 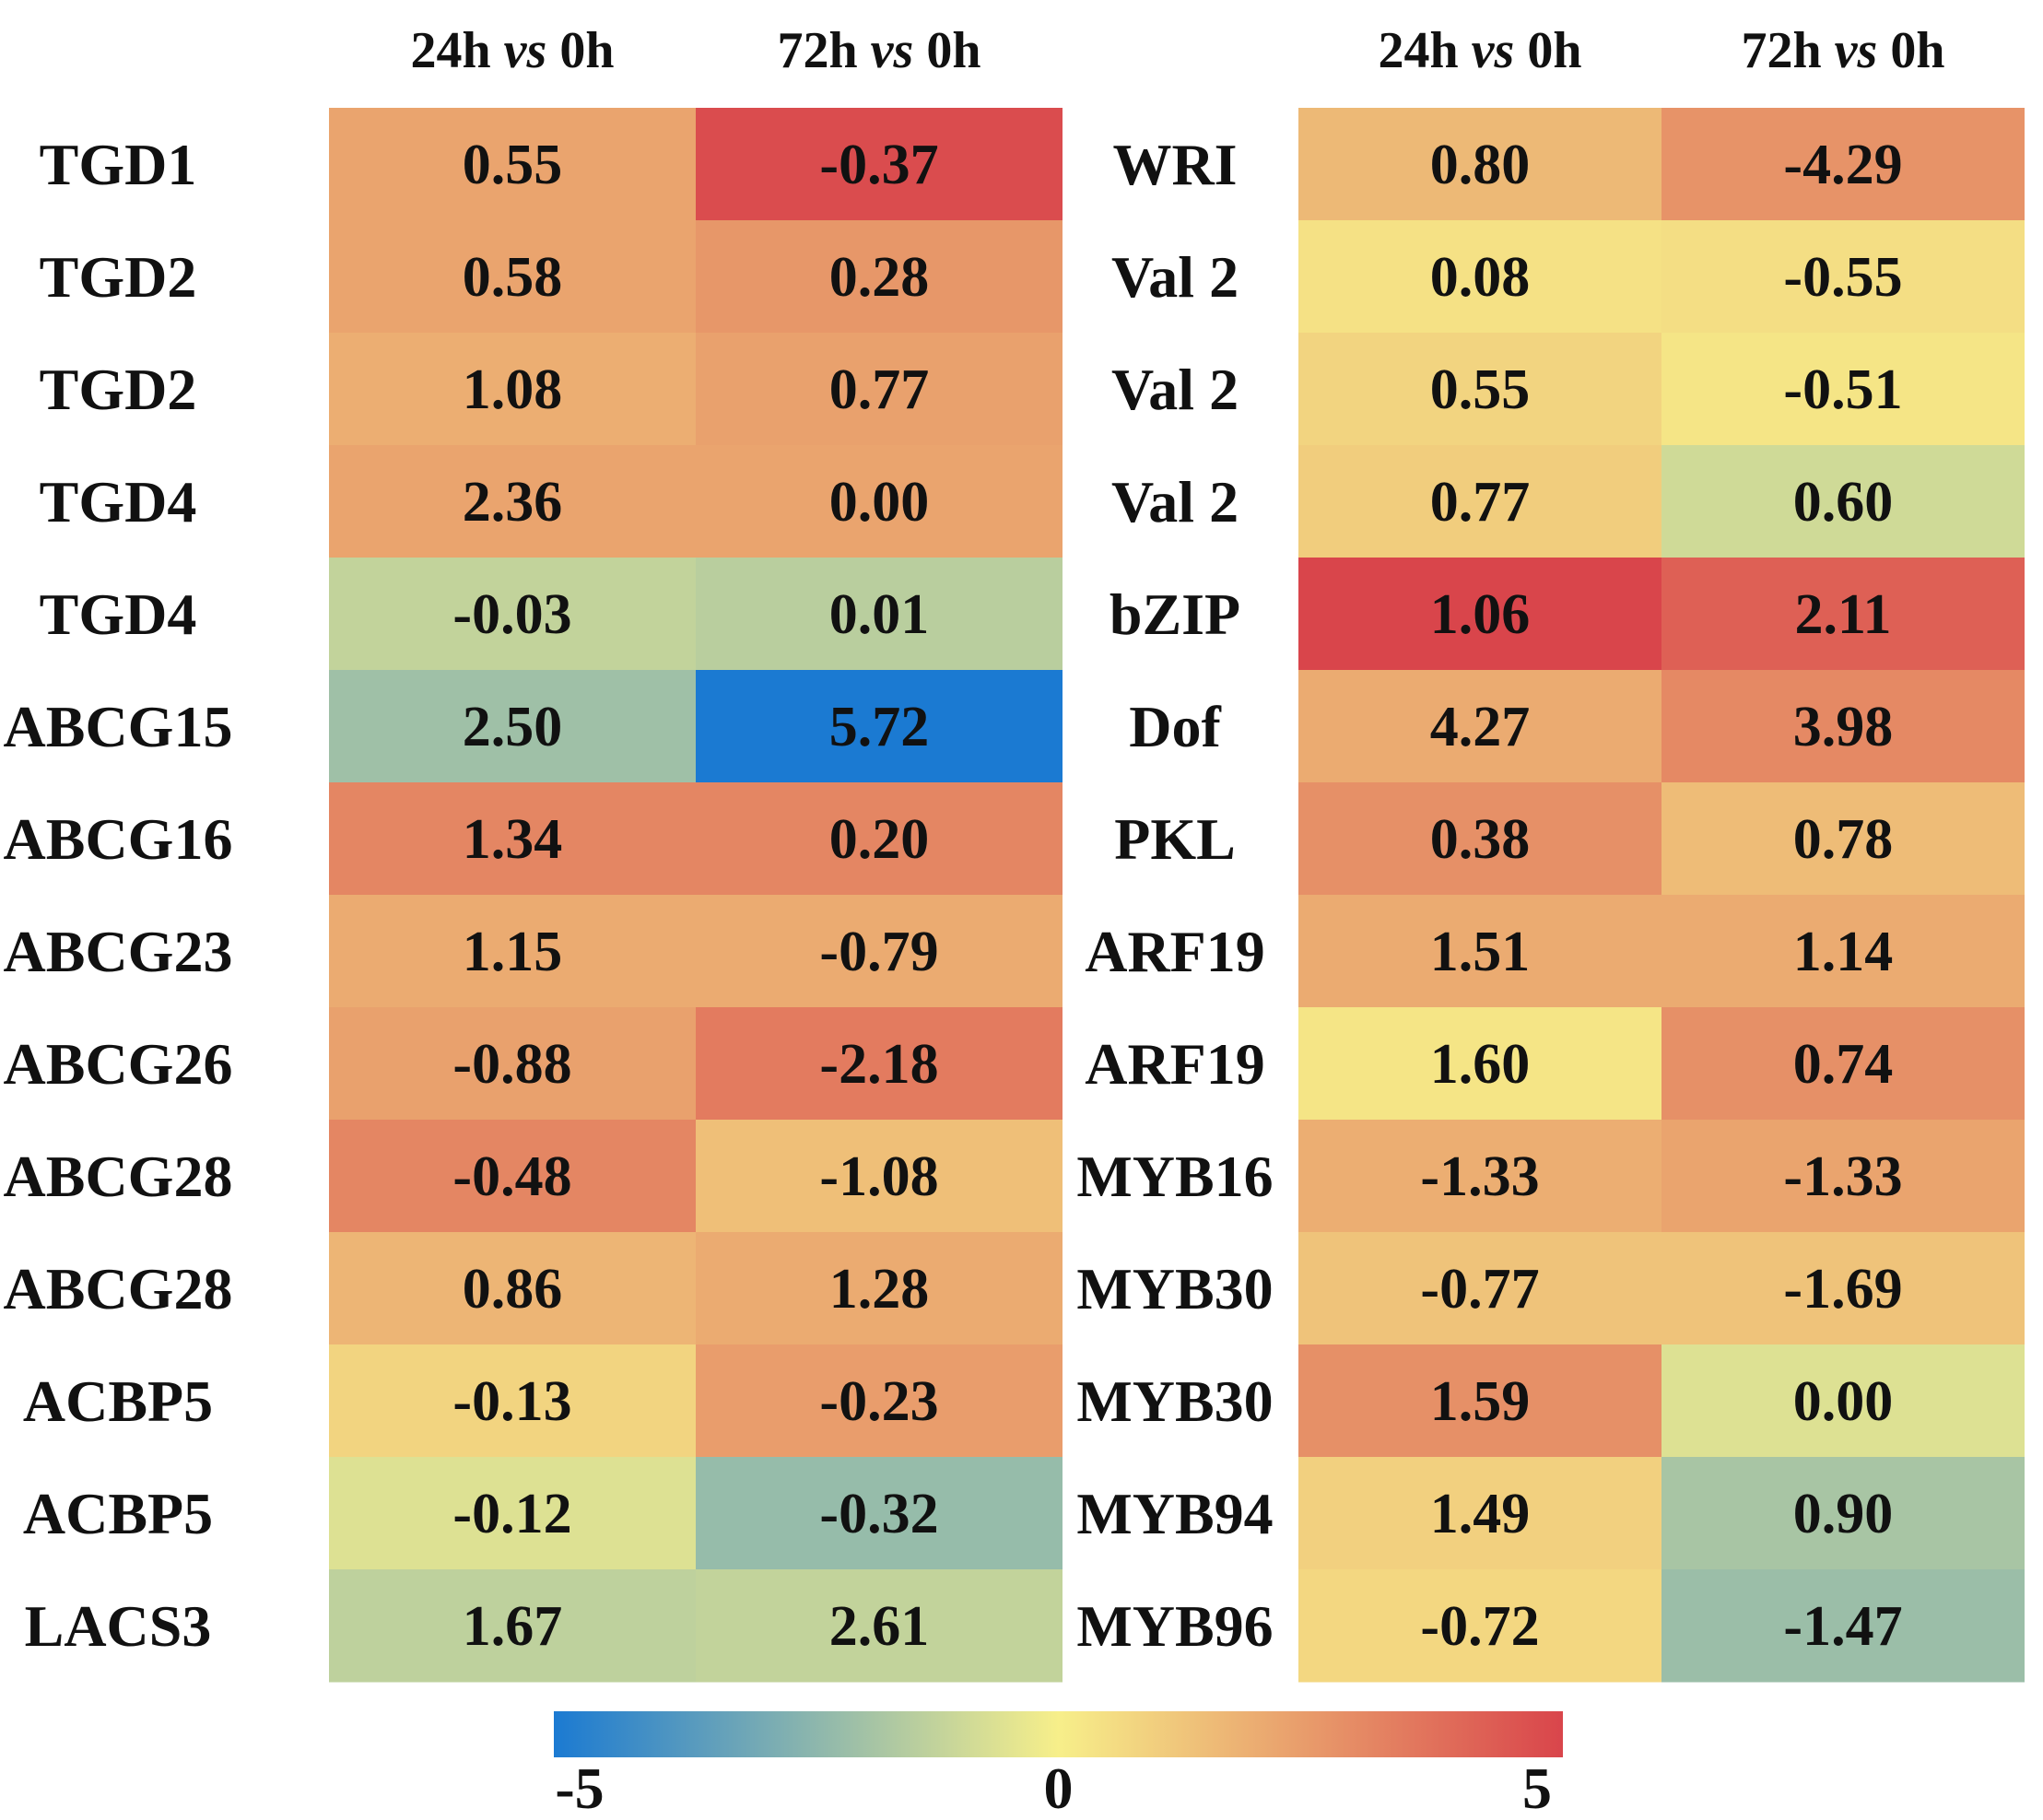 I want to click on cell-value: 0.86, so click(x=513, y=1289).